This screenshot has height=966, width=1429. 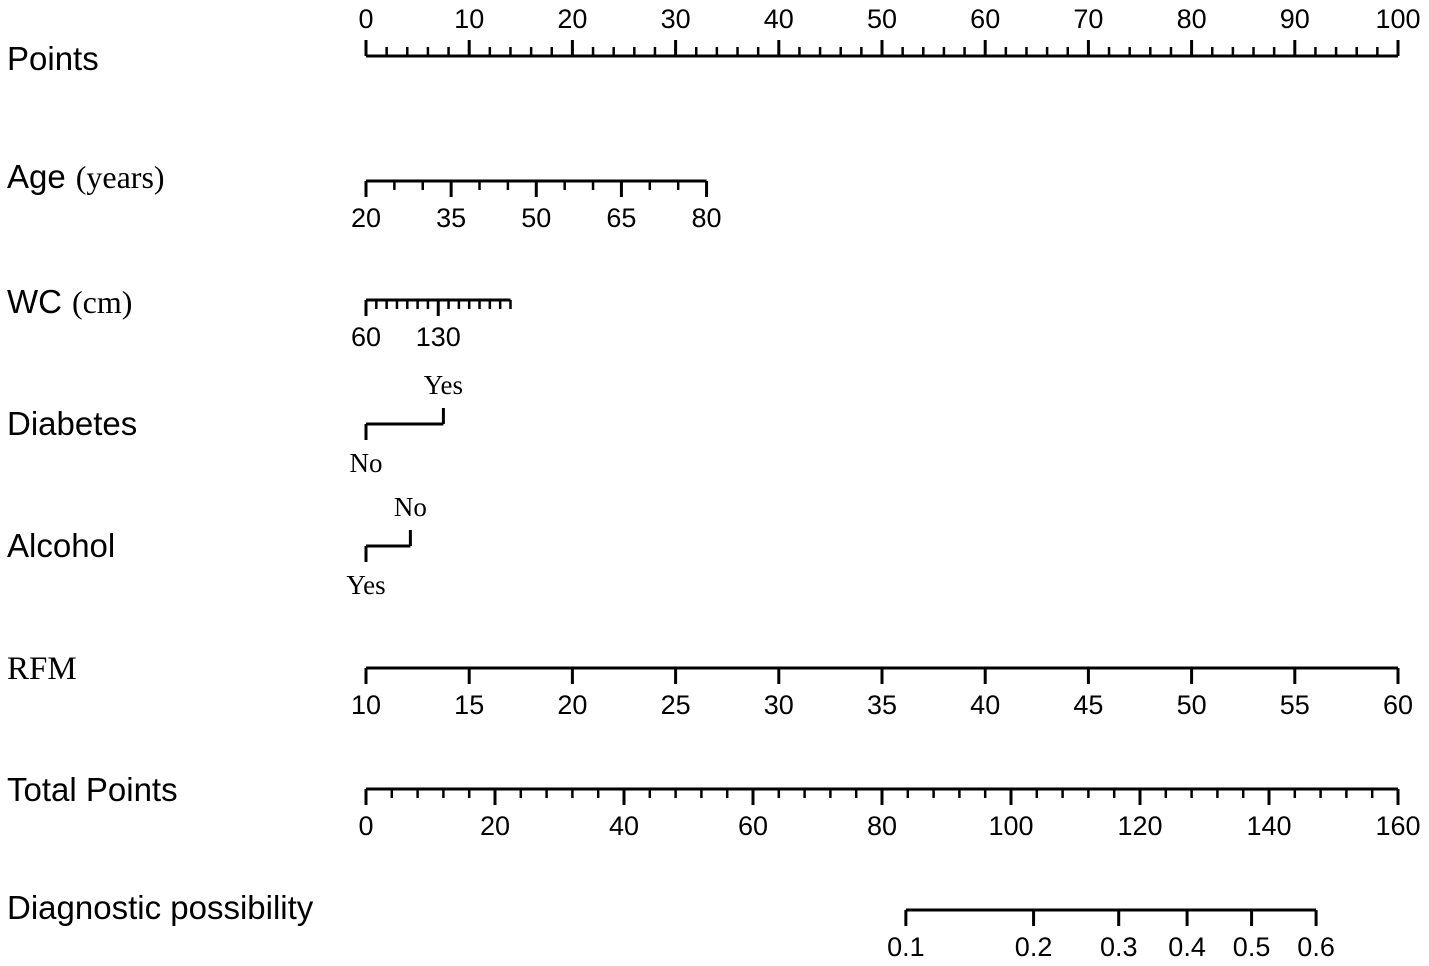 What do you see at coordinates (621, 218) in the screenshot?
I see `age-tick-label: 65` at bounding box center [621, 218].